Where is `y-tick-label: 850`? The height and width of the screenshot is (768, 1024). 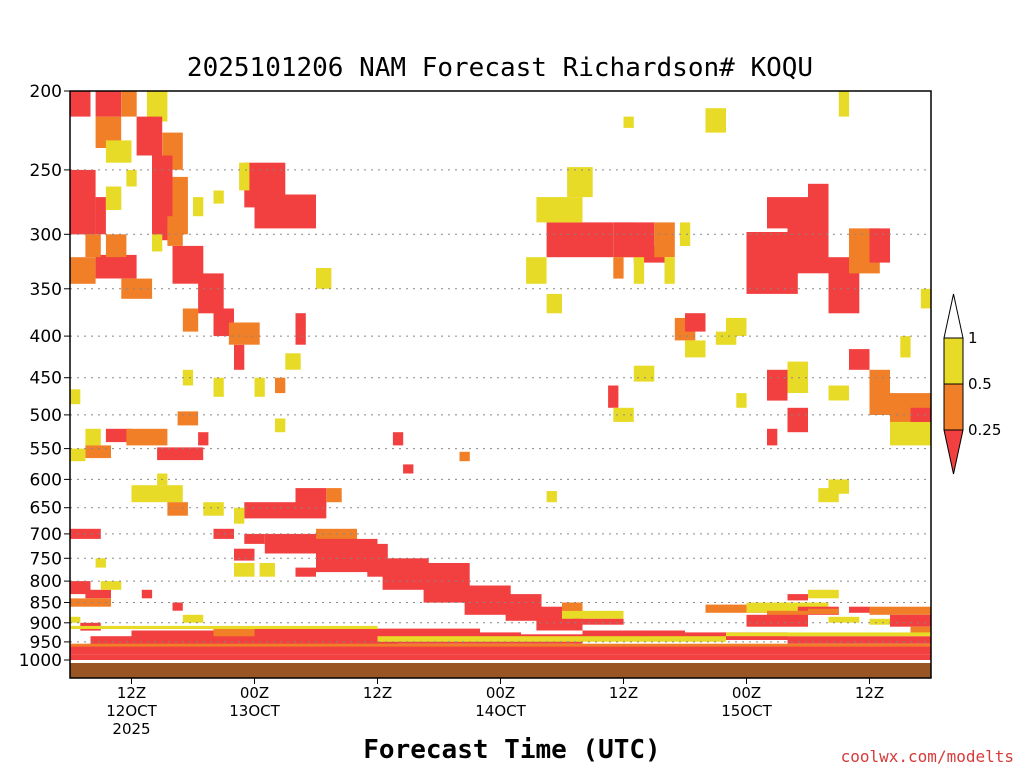 y-tick-label: 850 is located at coordinates (46, 604).